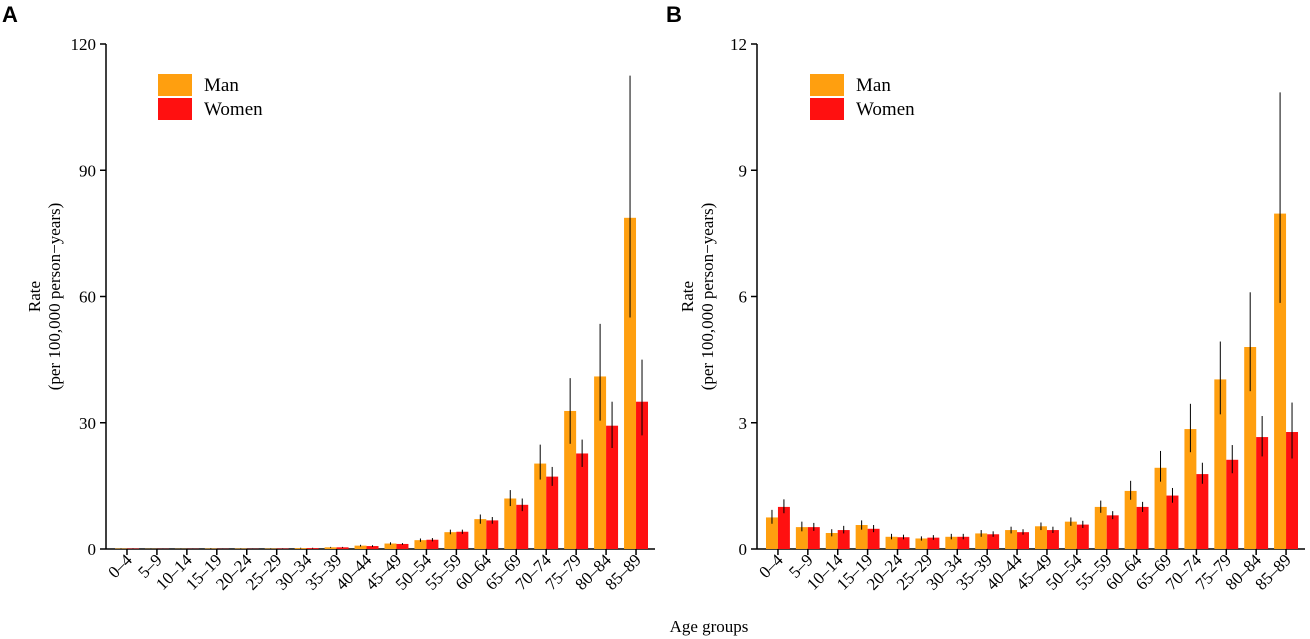  What do you see at coordinates (87, 170) in the screenshot?
I see `y-tick-label: 90` at bounding box center [87, 170].